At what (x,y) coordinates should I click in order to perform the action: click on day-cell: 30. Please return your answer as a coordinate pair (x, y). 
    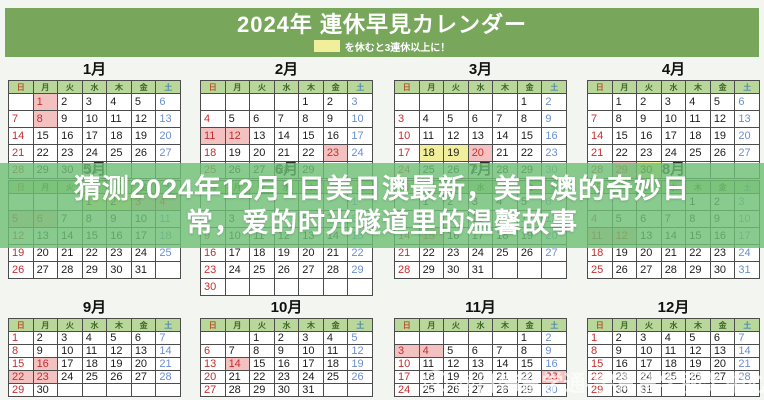
    Looking at the image, I should click on (45, 390).